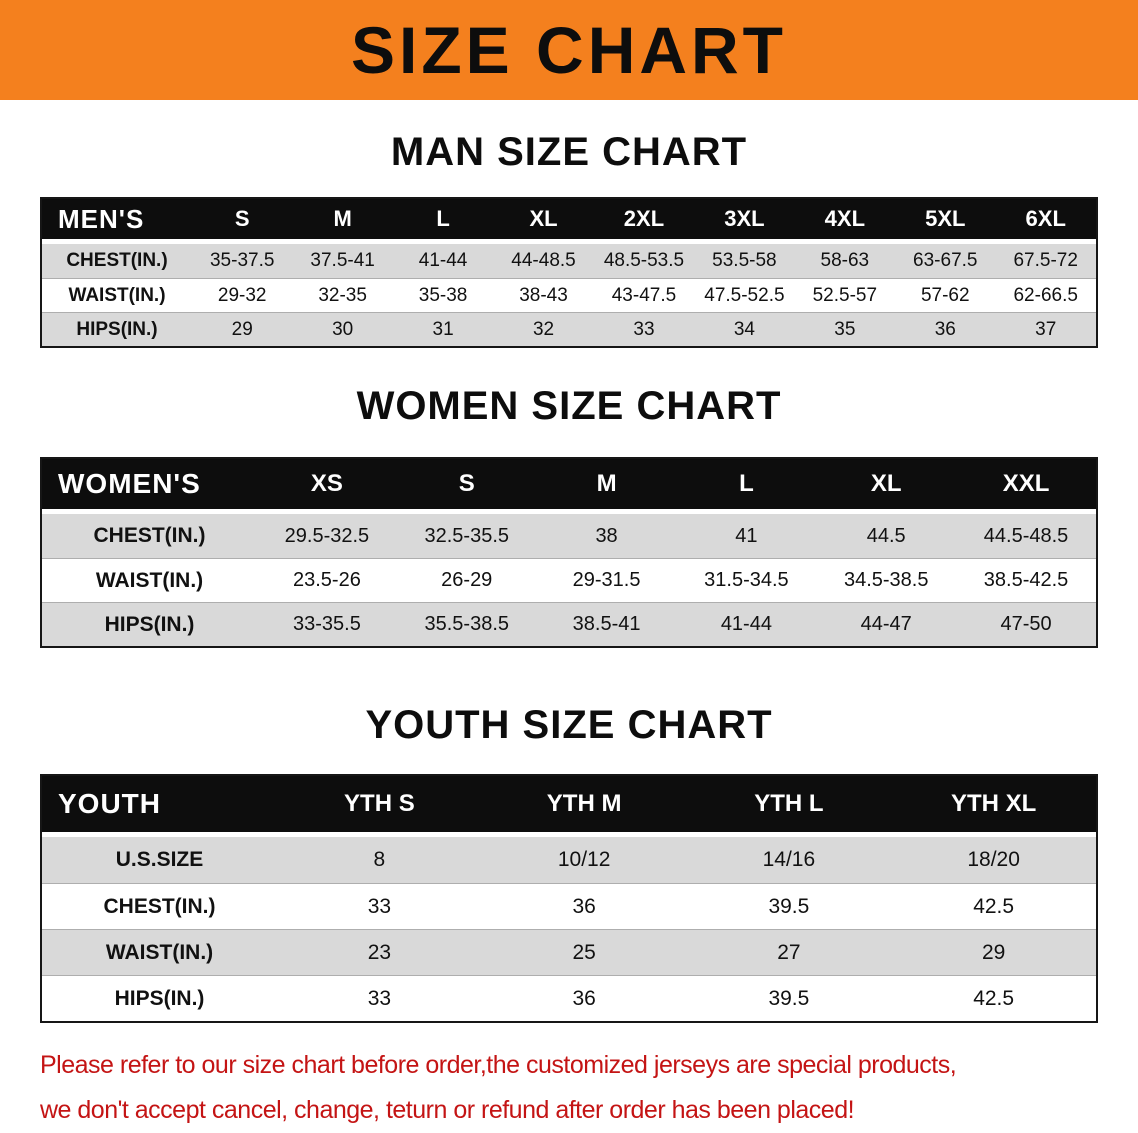  What do you see at coordinates (543, 260) in the screenshot?
I see `size-value: 44-48.5` at bounding box center [543, 260].